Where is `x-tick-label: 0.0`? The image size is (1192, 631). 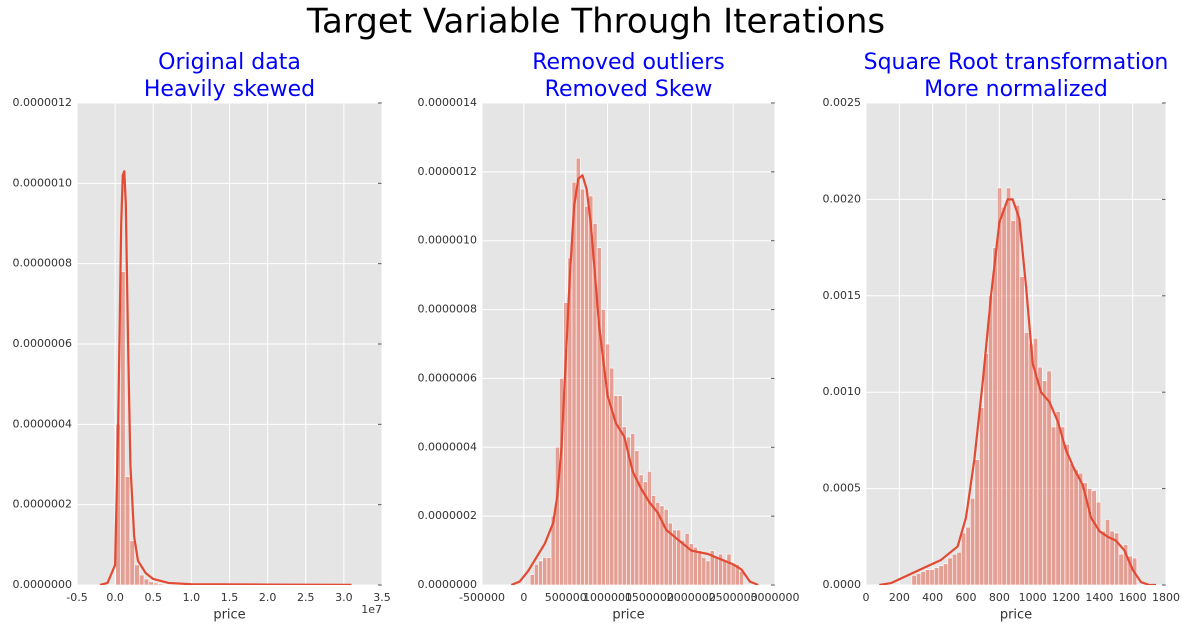 x-tick-label: 0.0 is located at coordinates (115, 597).